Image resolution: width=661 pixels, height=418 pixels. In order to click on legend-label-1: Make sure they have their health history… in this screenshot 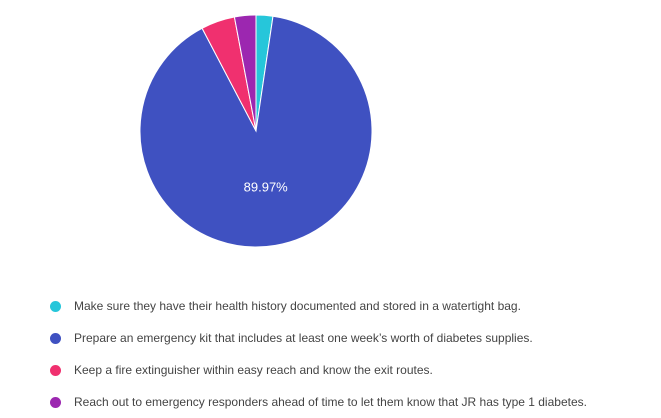, I will do `click(297, 306)`.